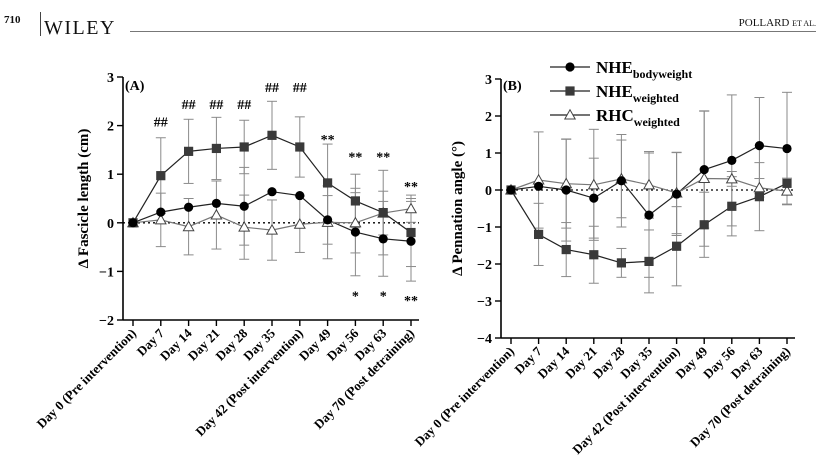  I want to click on y-axis-title: Δ Pennation angle (°), so click(458, 208).